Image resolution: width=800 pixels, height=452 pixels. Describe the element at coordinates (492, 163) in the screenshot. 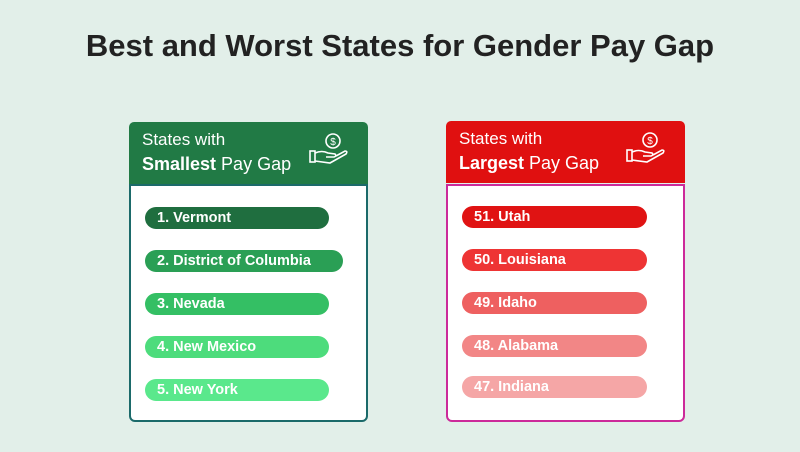

I see `header-bold: Largest` at that location.